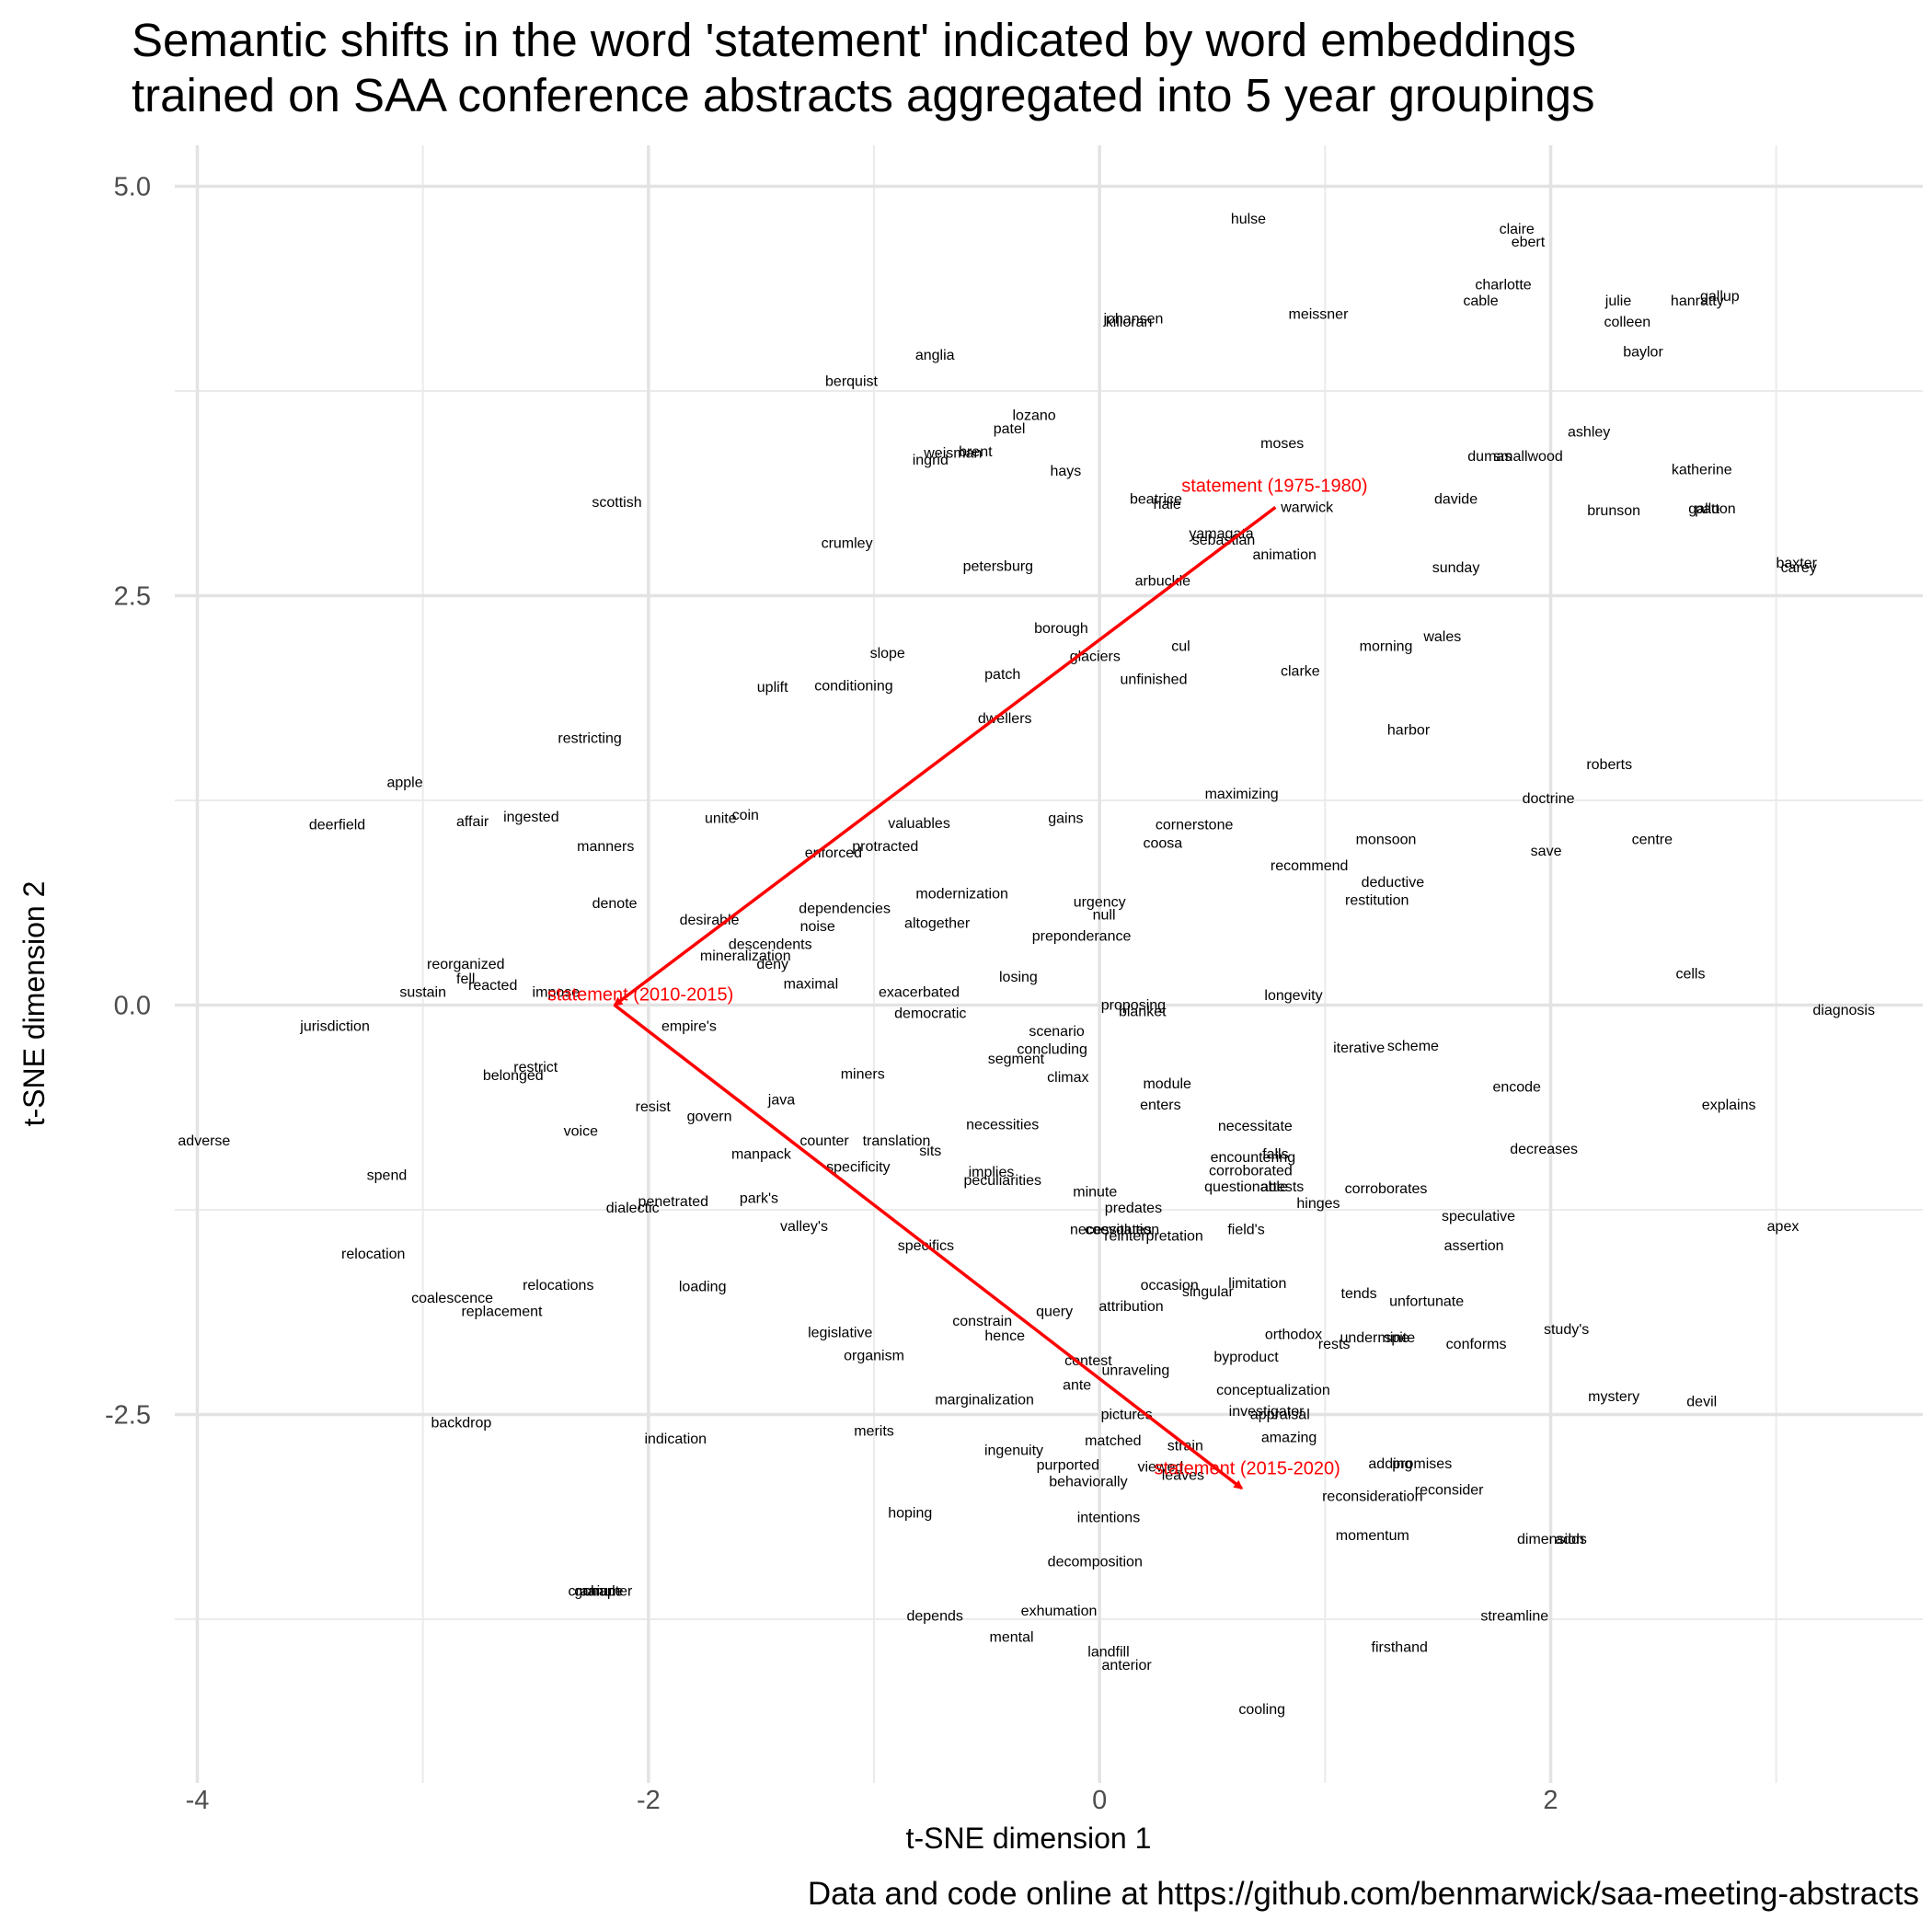 This screenshot has width=1932, height=1932. I want to click on word-point: cul, so click(1180, 647).